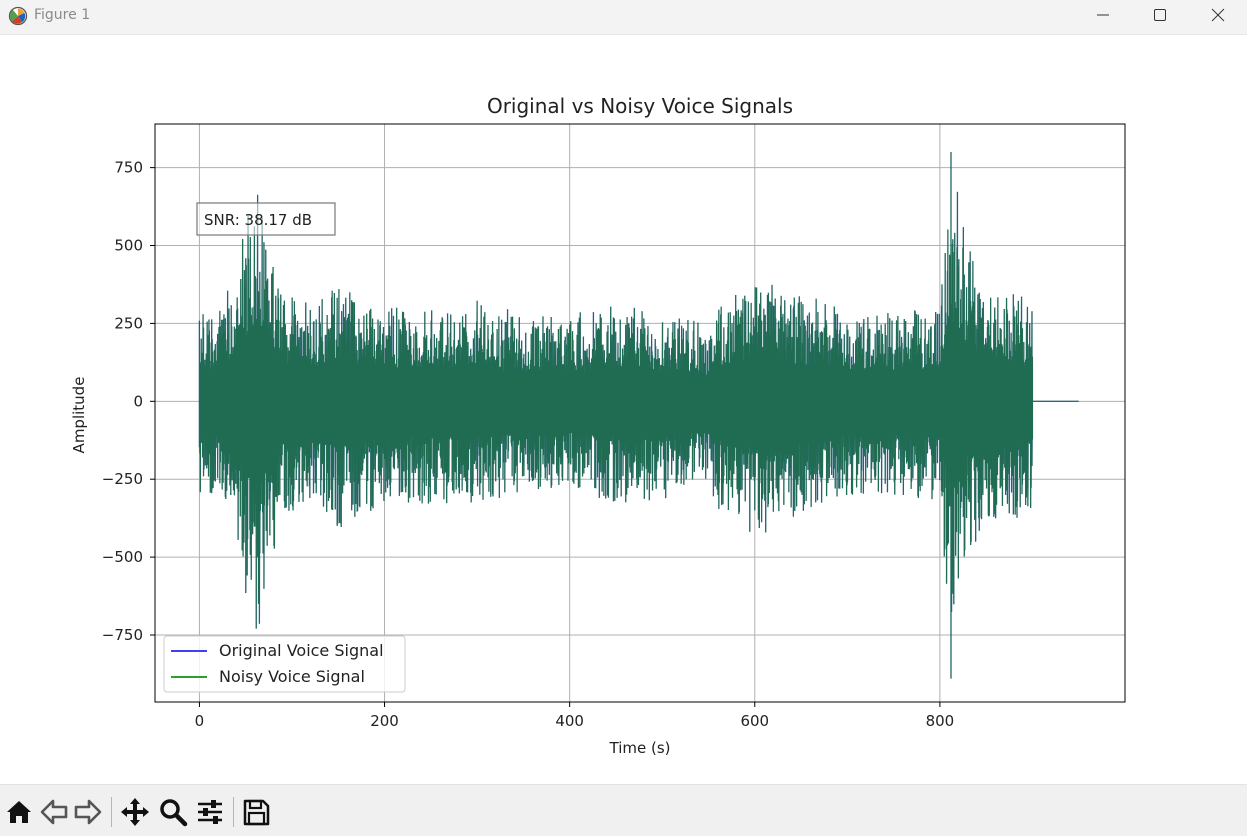 This screenshot has height=836, width=1247. I want to click on x-tick-label: 600, so click(754, 721).